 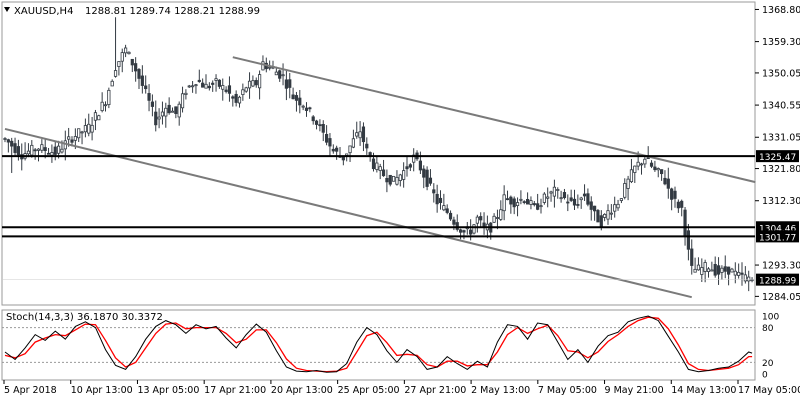 What do you see at coordinates (781, 42) in the screenshot?
I see `price-tick-label: 1359.30` at bounding box center [781, 42].